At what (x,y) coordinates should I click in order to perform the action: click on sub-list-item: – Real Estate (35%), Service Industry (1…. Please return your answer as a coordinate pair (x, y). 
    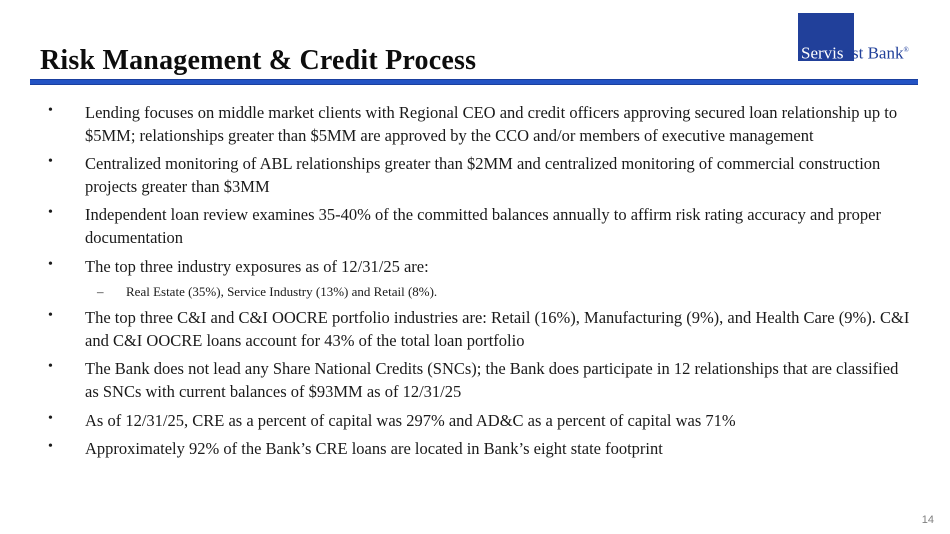
    Looking at the image, I should click on (505, 292).